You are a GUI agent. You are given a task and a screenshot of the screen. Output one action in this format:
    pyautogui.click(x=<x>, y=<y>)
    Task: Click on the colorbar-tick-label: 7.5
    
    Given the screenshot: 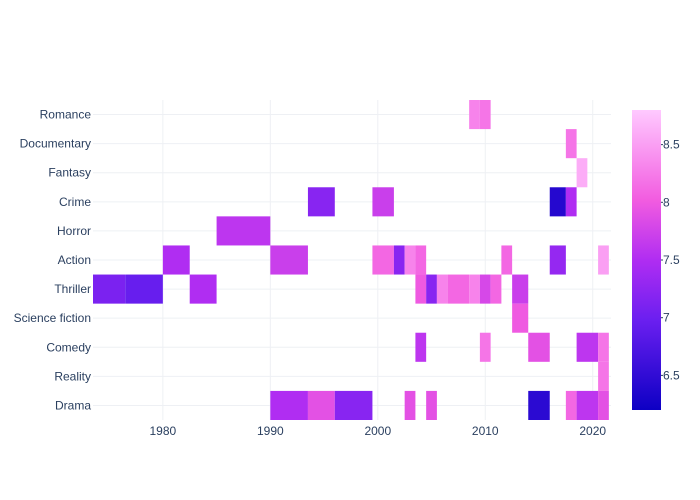 What is the action you would take?
    pyautogui.click(x=671, y=260)
    